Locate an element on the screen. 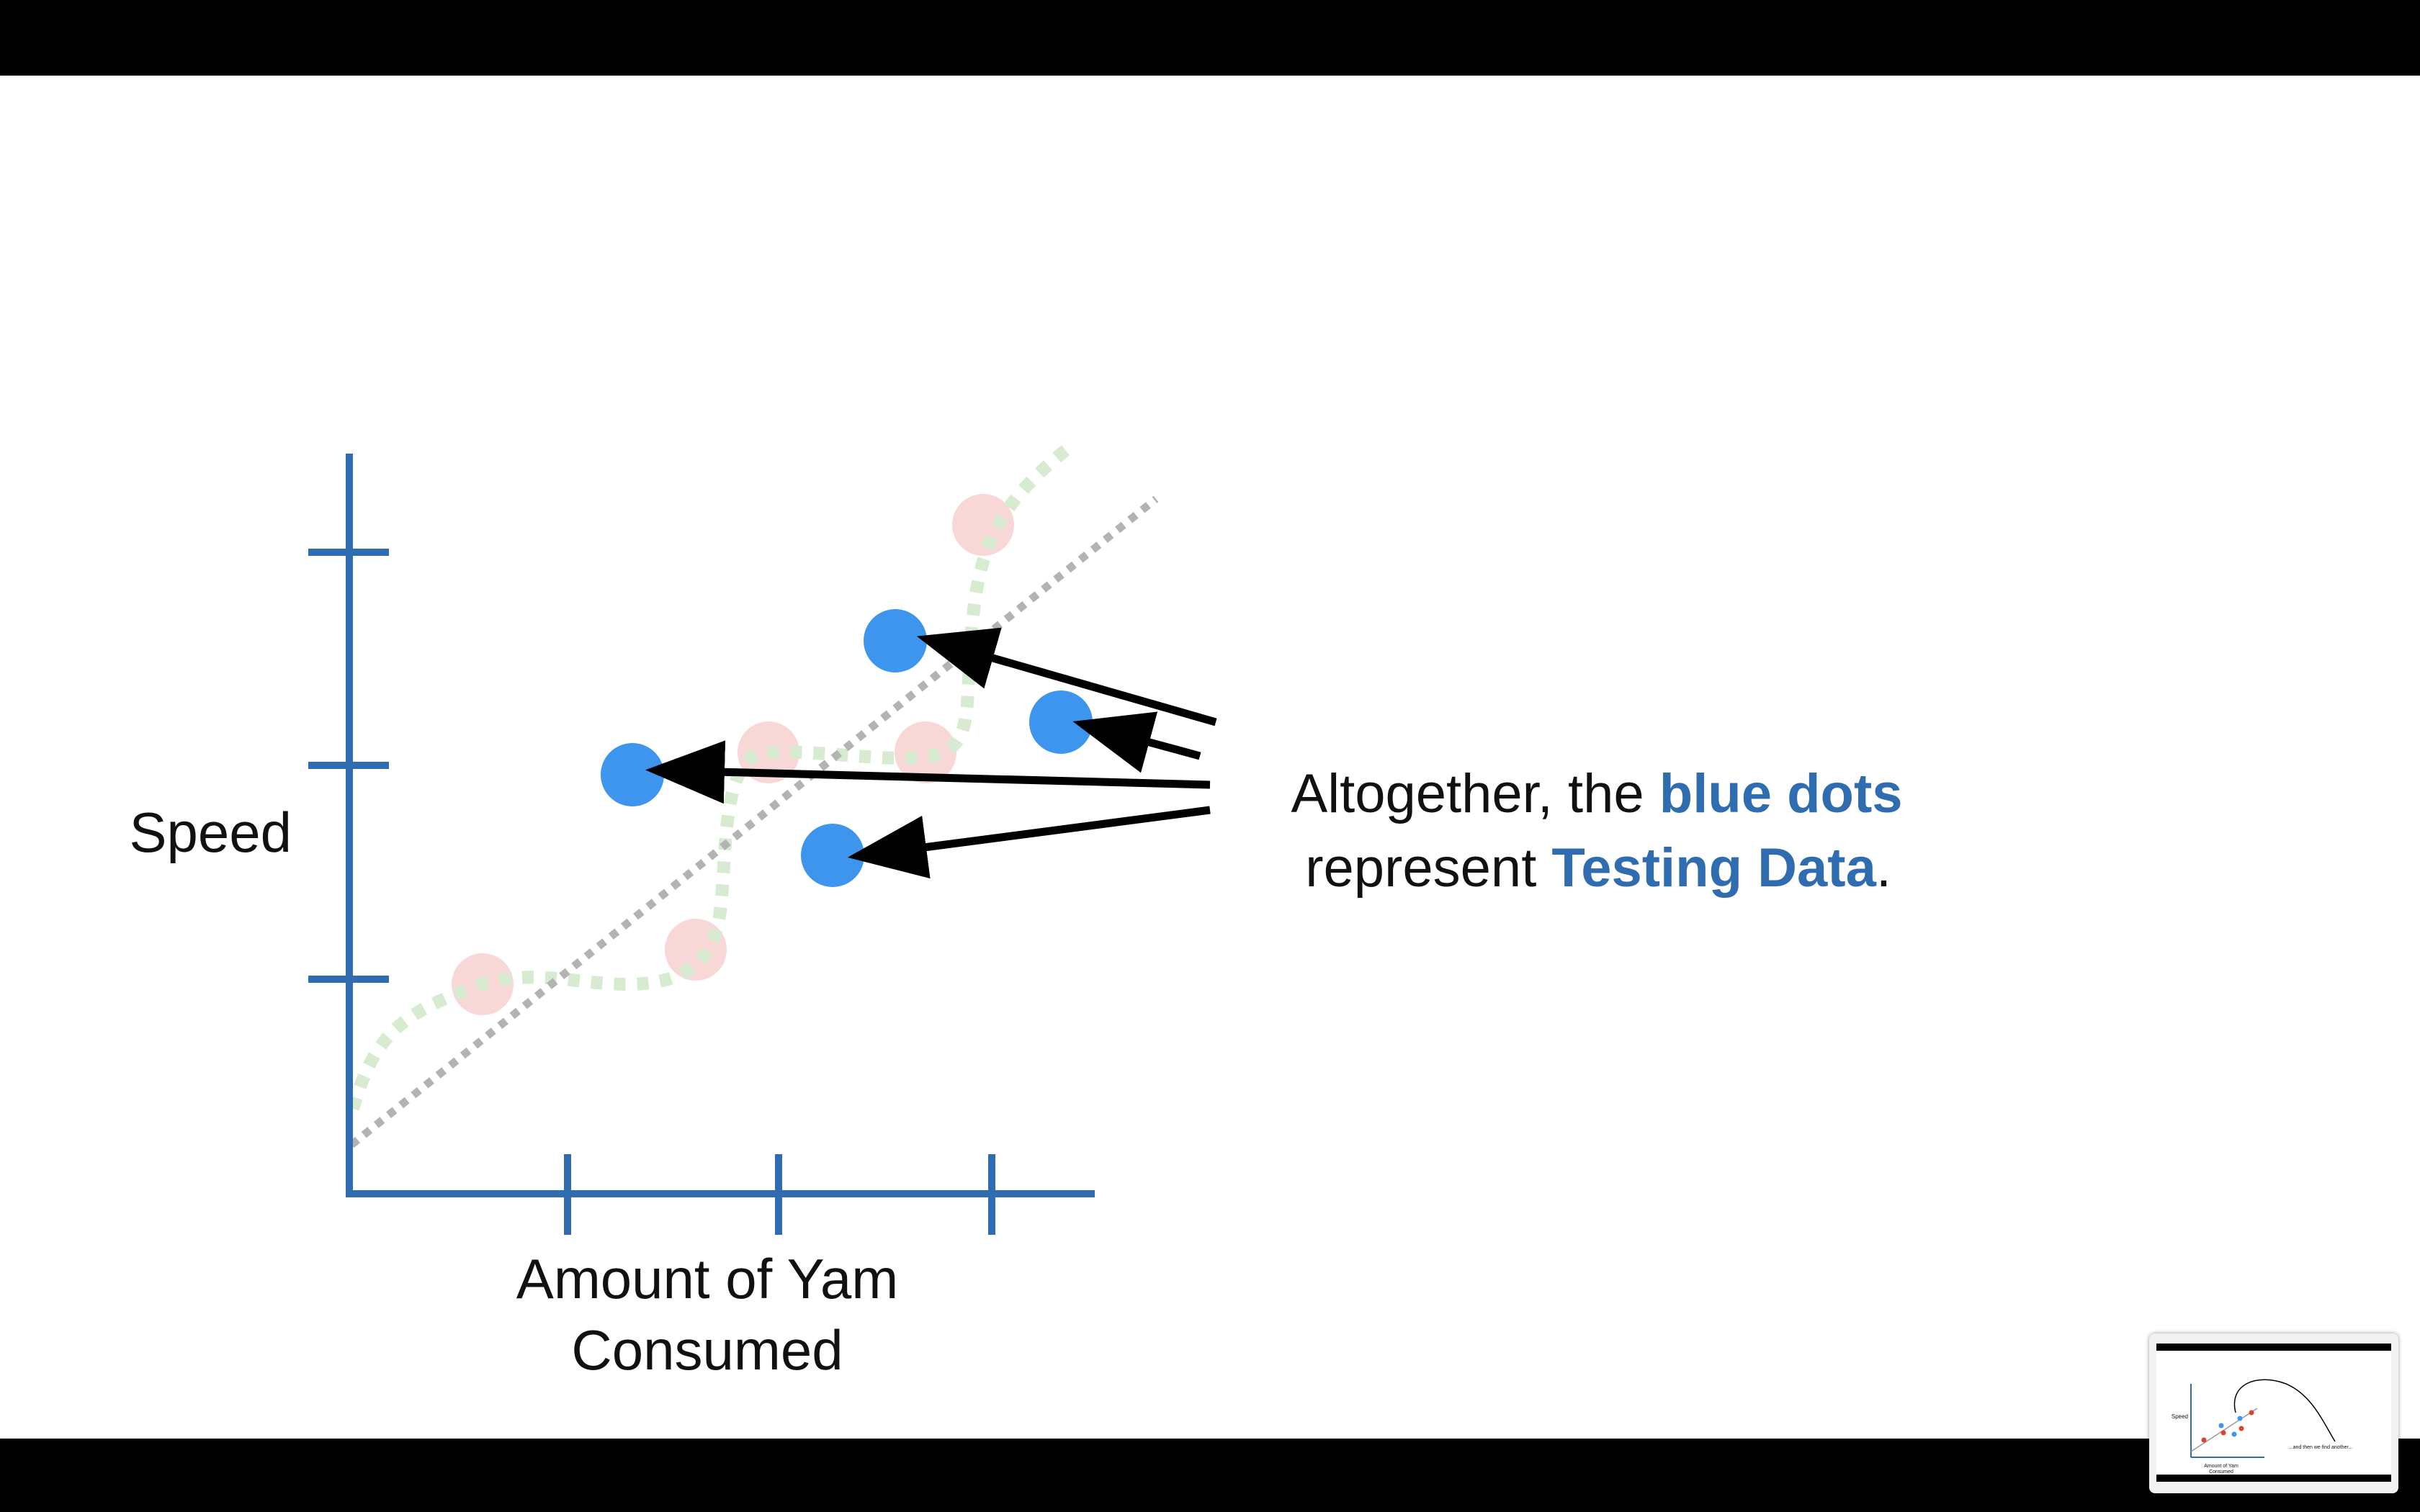  callout-line1-prefix: Altogether, the is located at coordinates (1475, 793).